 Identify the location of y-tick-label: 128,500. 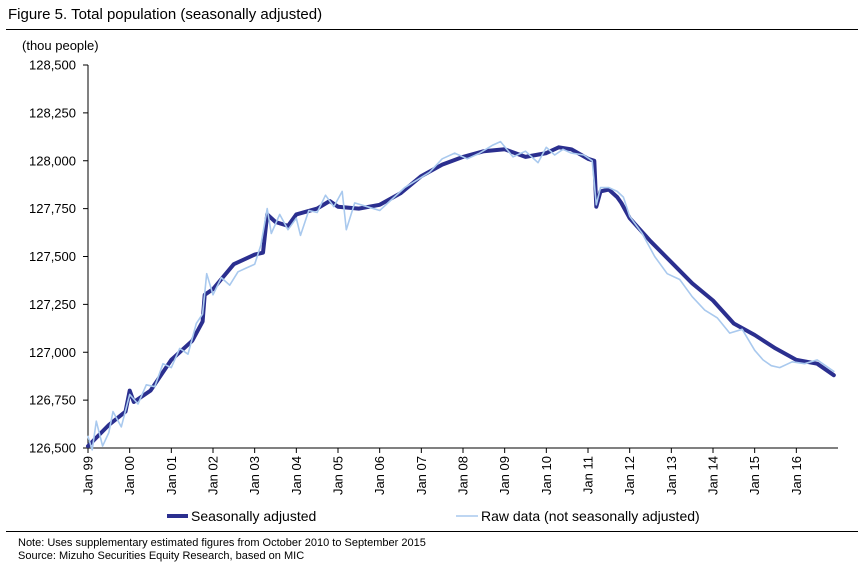
(52, 65).